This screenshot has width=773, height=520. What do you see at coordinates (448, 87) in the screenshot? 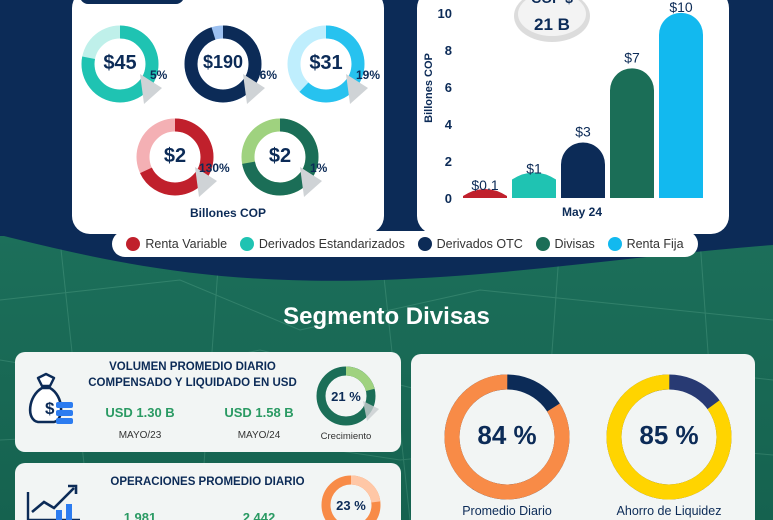
I see `y-tick-label: 6` at bounding box center [448, 87].